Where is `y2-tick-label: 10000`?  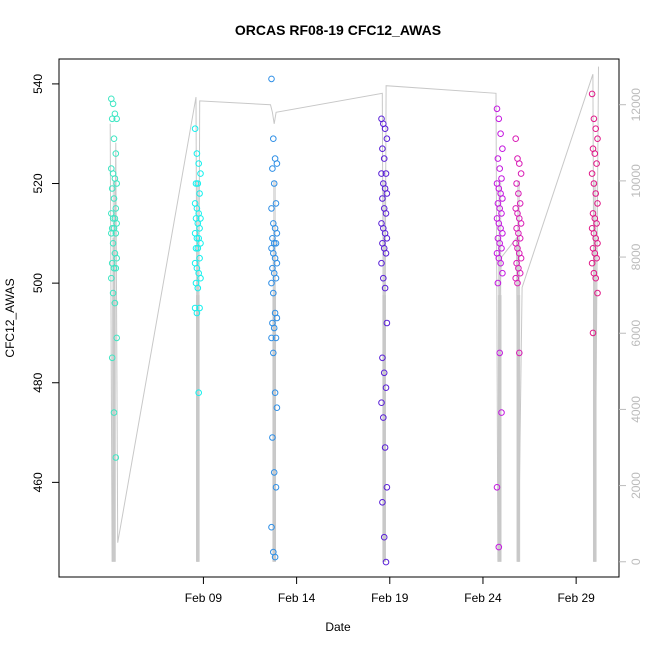 y2-tick-label: 10000 is located at coordinates (636, 181).